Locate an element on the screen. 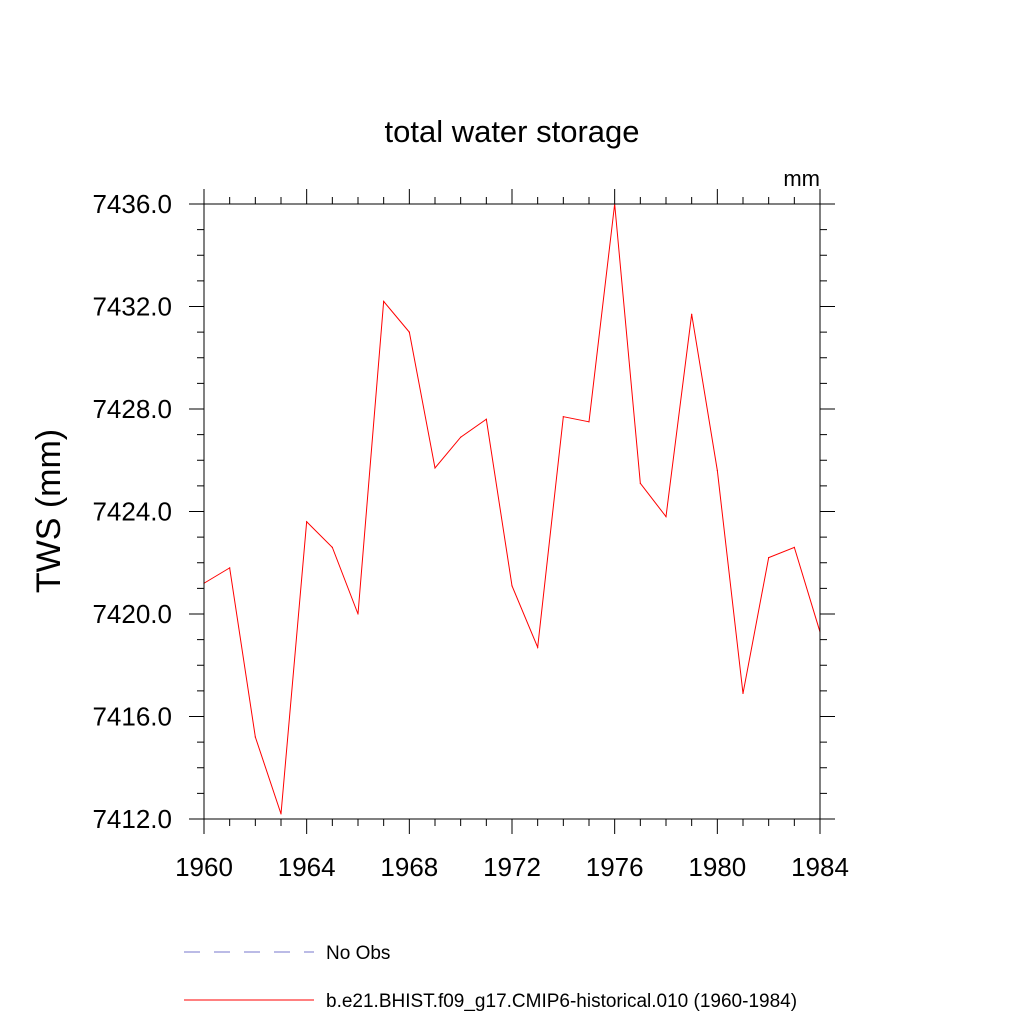  y-tick-label: 7416.0 is located at coordinates (132, 717).